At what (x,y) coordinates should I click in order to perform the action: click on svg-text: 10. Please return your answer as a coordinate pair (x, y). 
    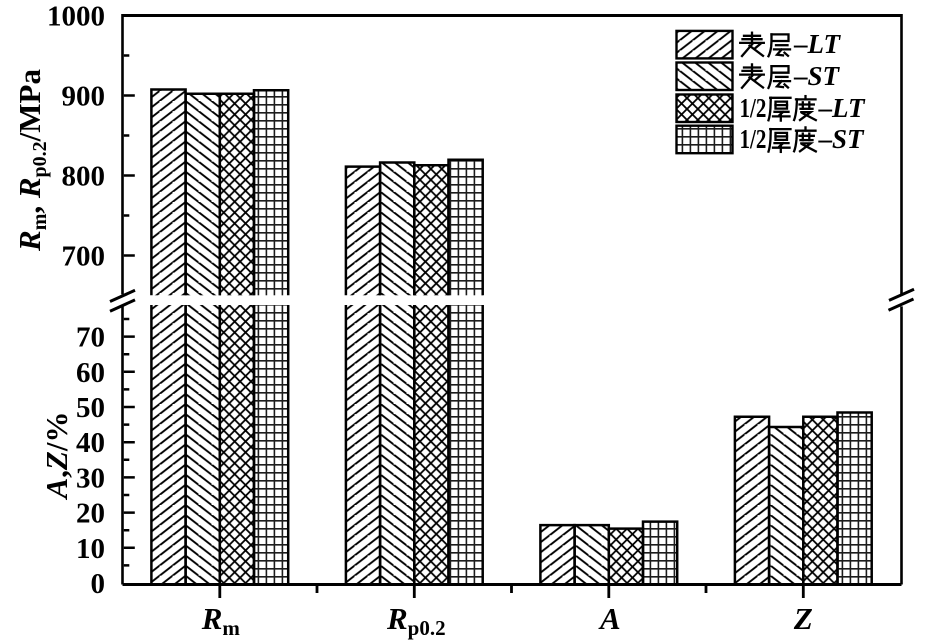
    Looking at the image, I should click on (90, 549).